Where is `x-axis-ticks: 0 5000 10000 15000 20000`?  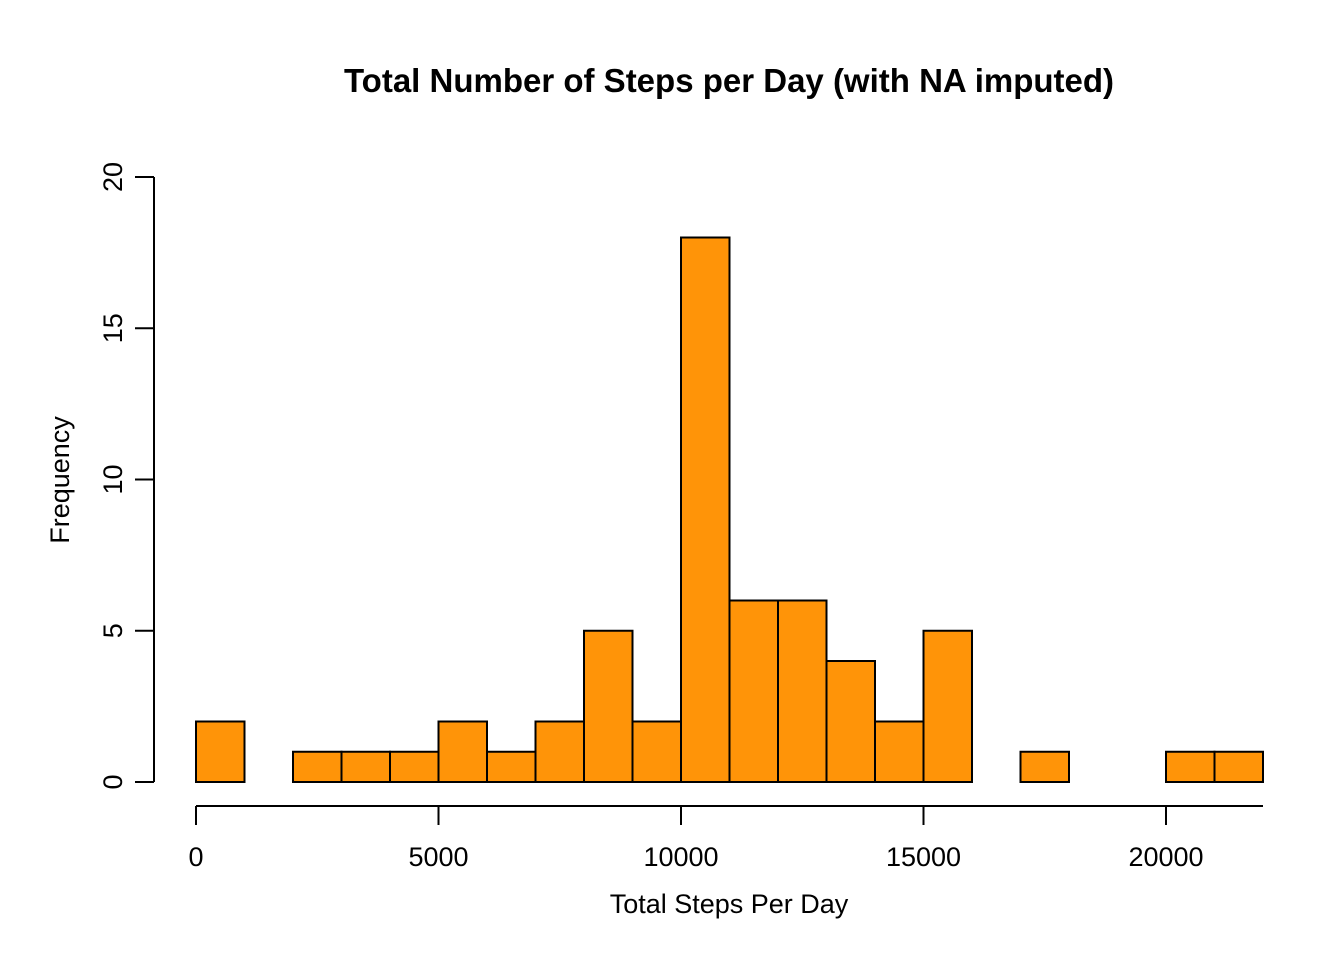 x-axis-ticks: 0 5000 10000 15000 20000 is located at coordinates (696, 839).